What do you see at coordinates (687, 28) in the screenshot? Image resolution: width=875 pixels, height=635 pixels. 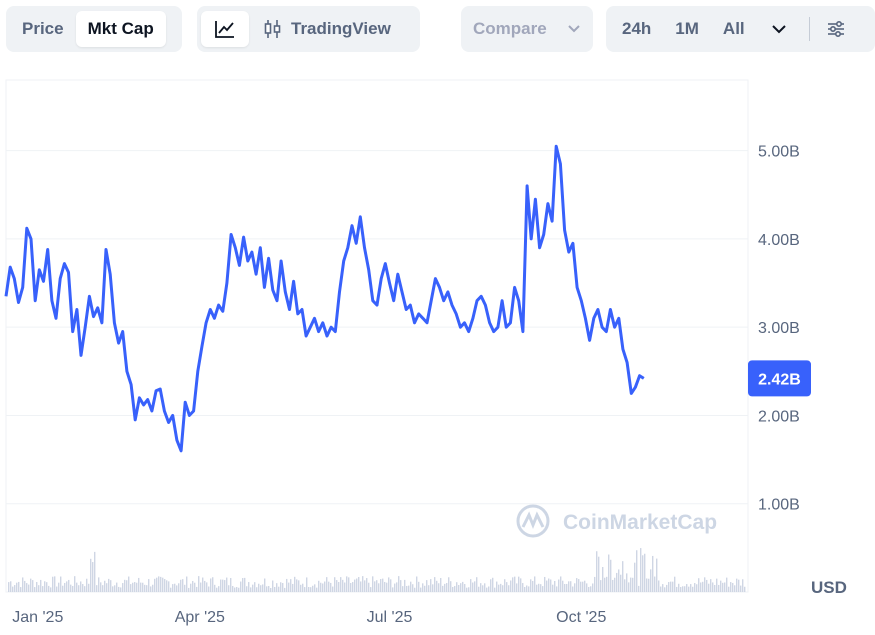 I see `range-1m: 1M` at bounding box center [687, 28].